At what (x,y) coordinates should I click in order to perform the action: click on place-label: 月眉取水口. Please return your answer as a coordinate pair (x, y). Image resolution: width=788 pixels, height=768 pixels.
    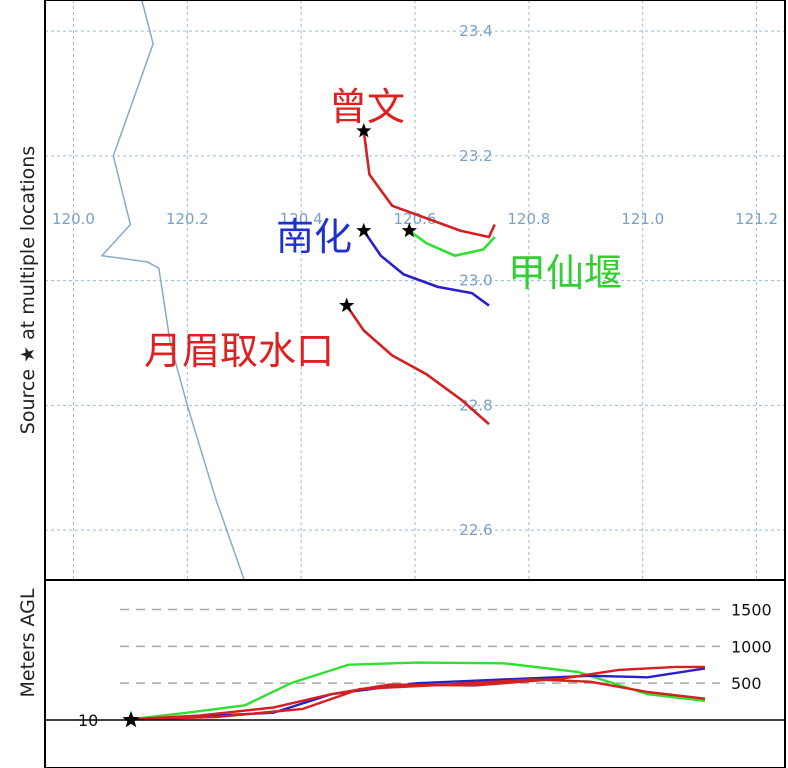
    Looking at the image, I should click on (239, 351).